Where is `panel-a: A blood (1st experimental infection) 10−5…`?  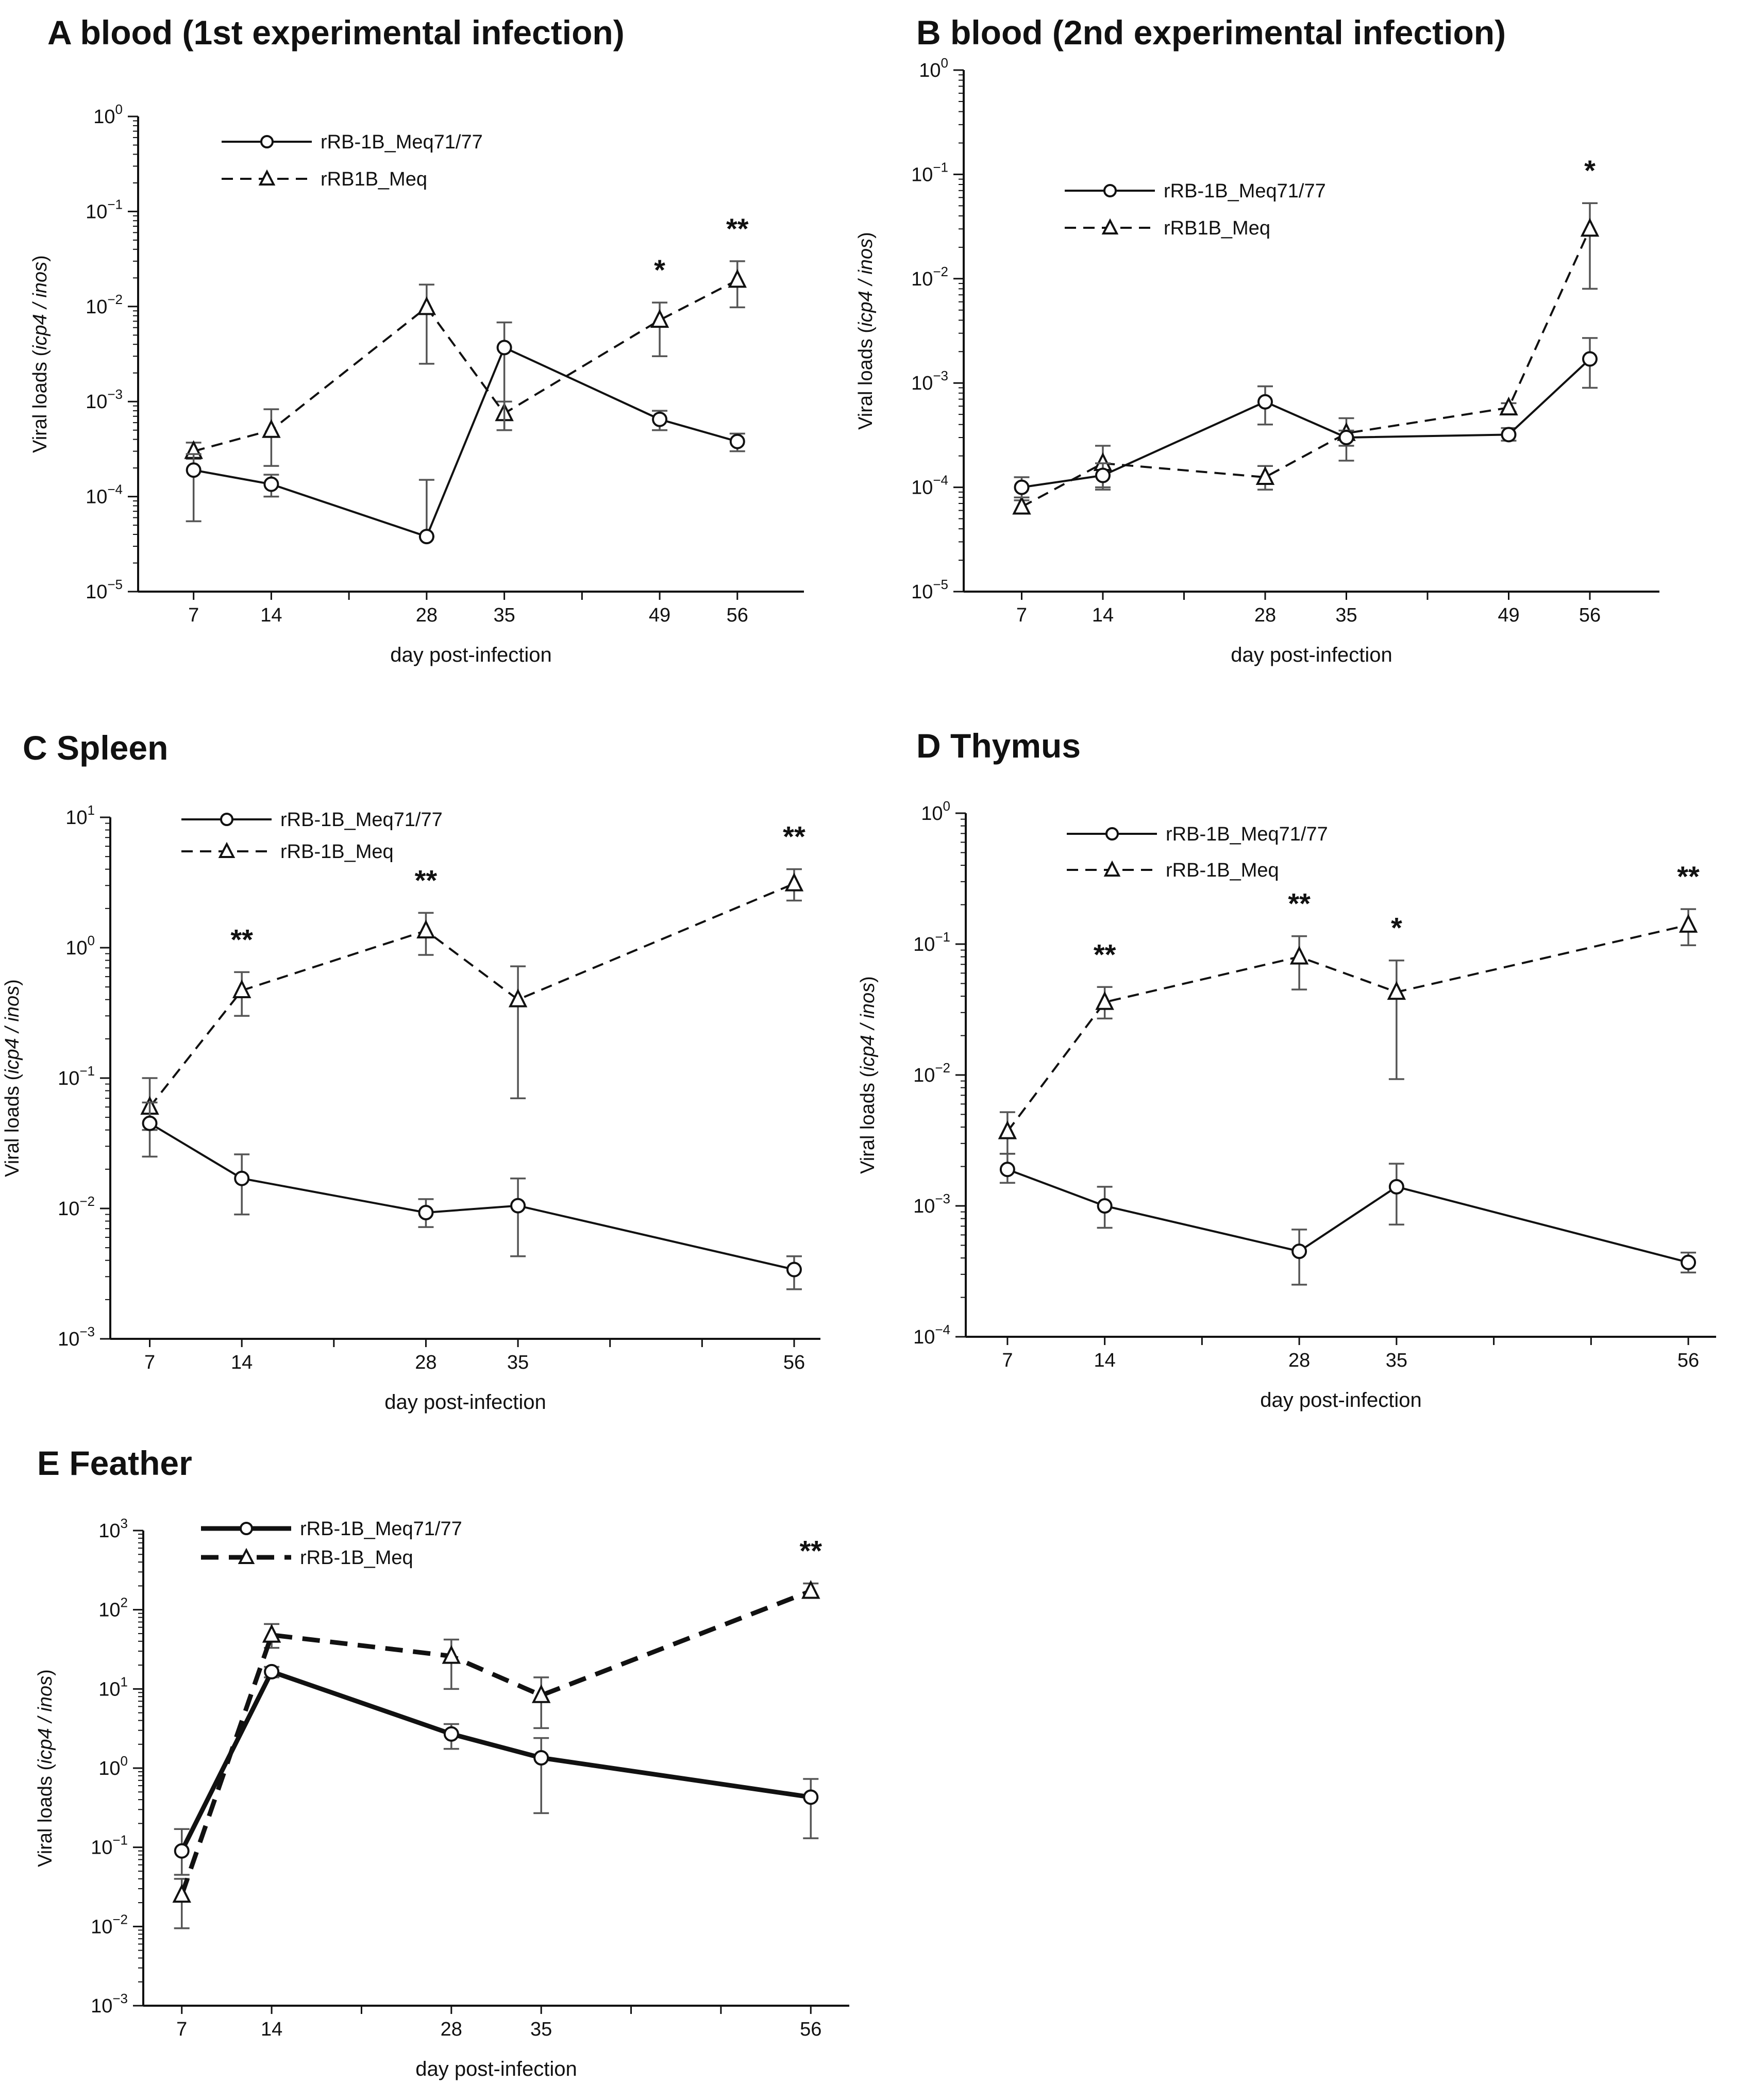 panel-a: A blood (1st experimental infection) 10−5… is located at coordinates (416, 339).